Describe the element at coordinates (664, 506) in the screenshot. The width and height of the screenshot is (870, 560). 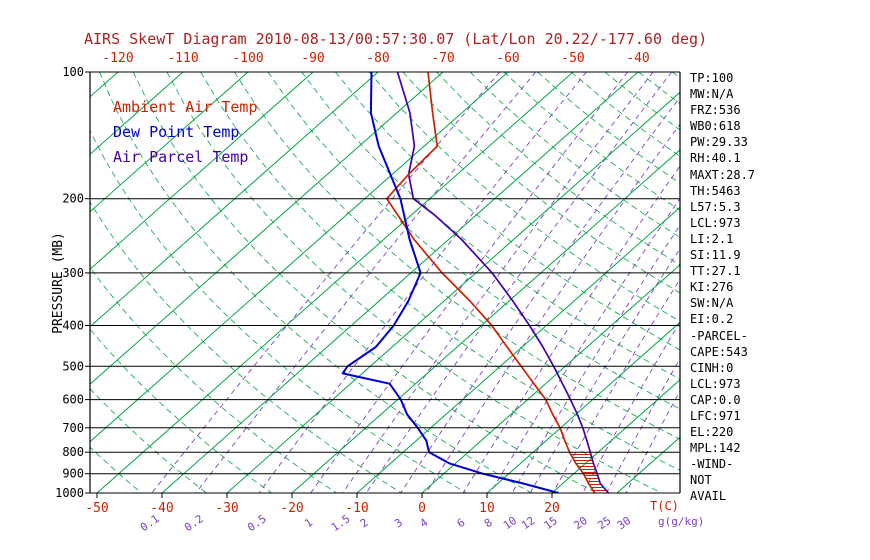
I see `temp-unit-label: T(C)` at that location.